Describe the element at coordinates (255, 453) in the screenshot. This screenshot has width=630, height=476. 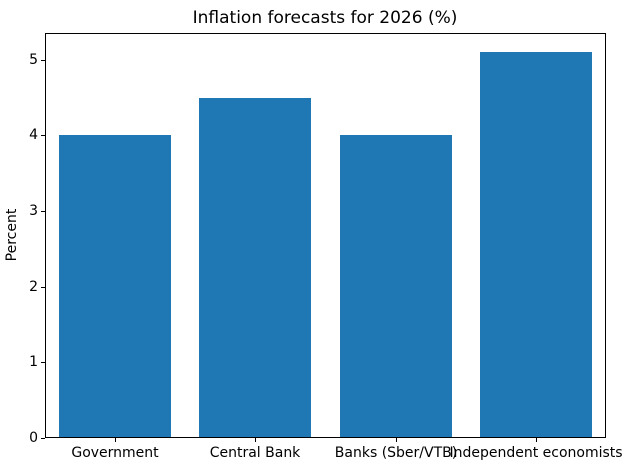
I see `x-tick-label: Central Bank` at that location.